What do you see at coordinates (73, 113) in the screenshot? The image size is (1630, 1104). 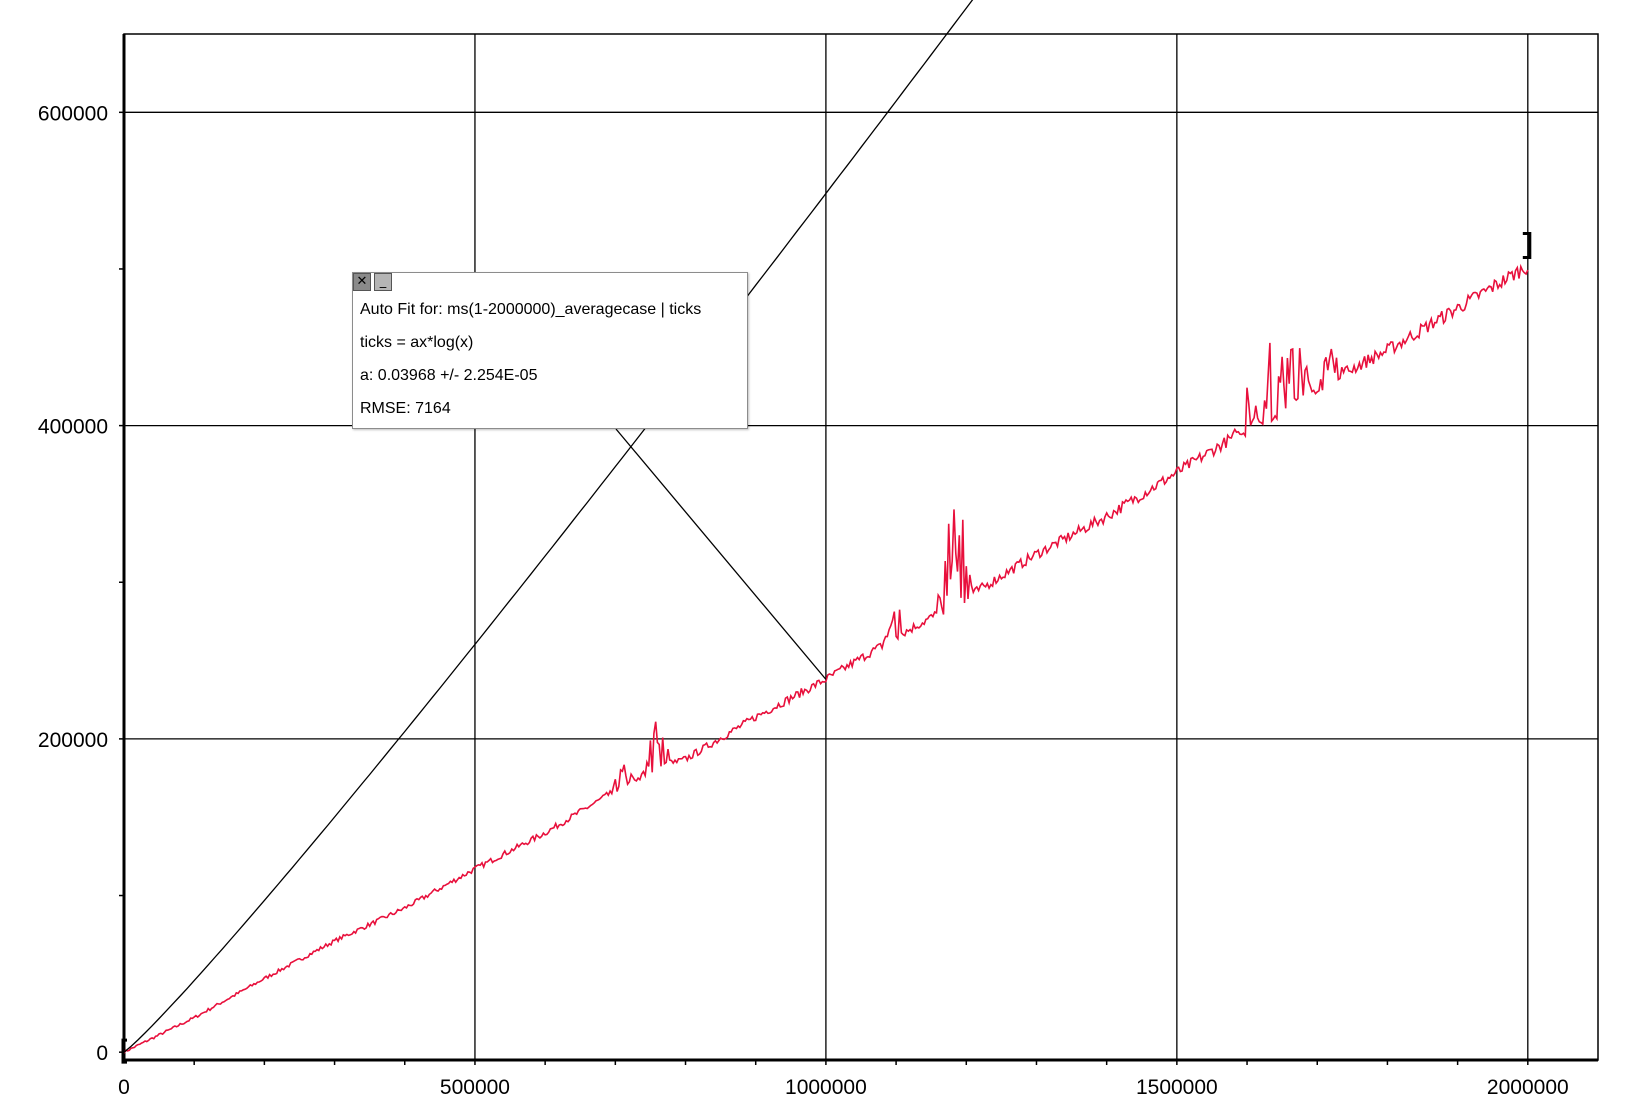 I see `y-tick-label: 600000` at bounding box center [73, 113].